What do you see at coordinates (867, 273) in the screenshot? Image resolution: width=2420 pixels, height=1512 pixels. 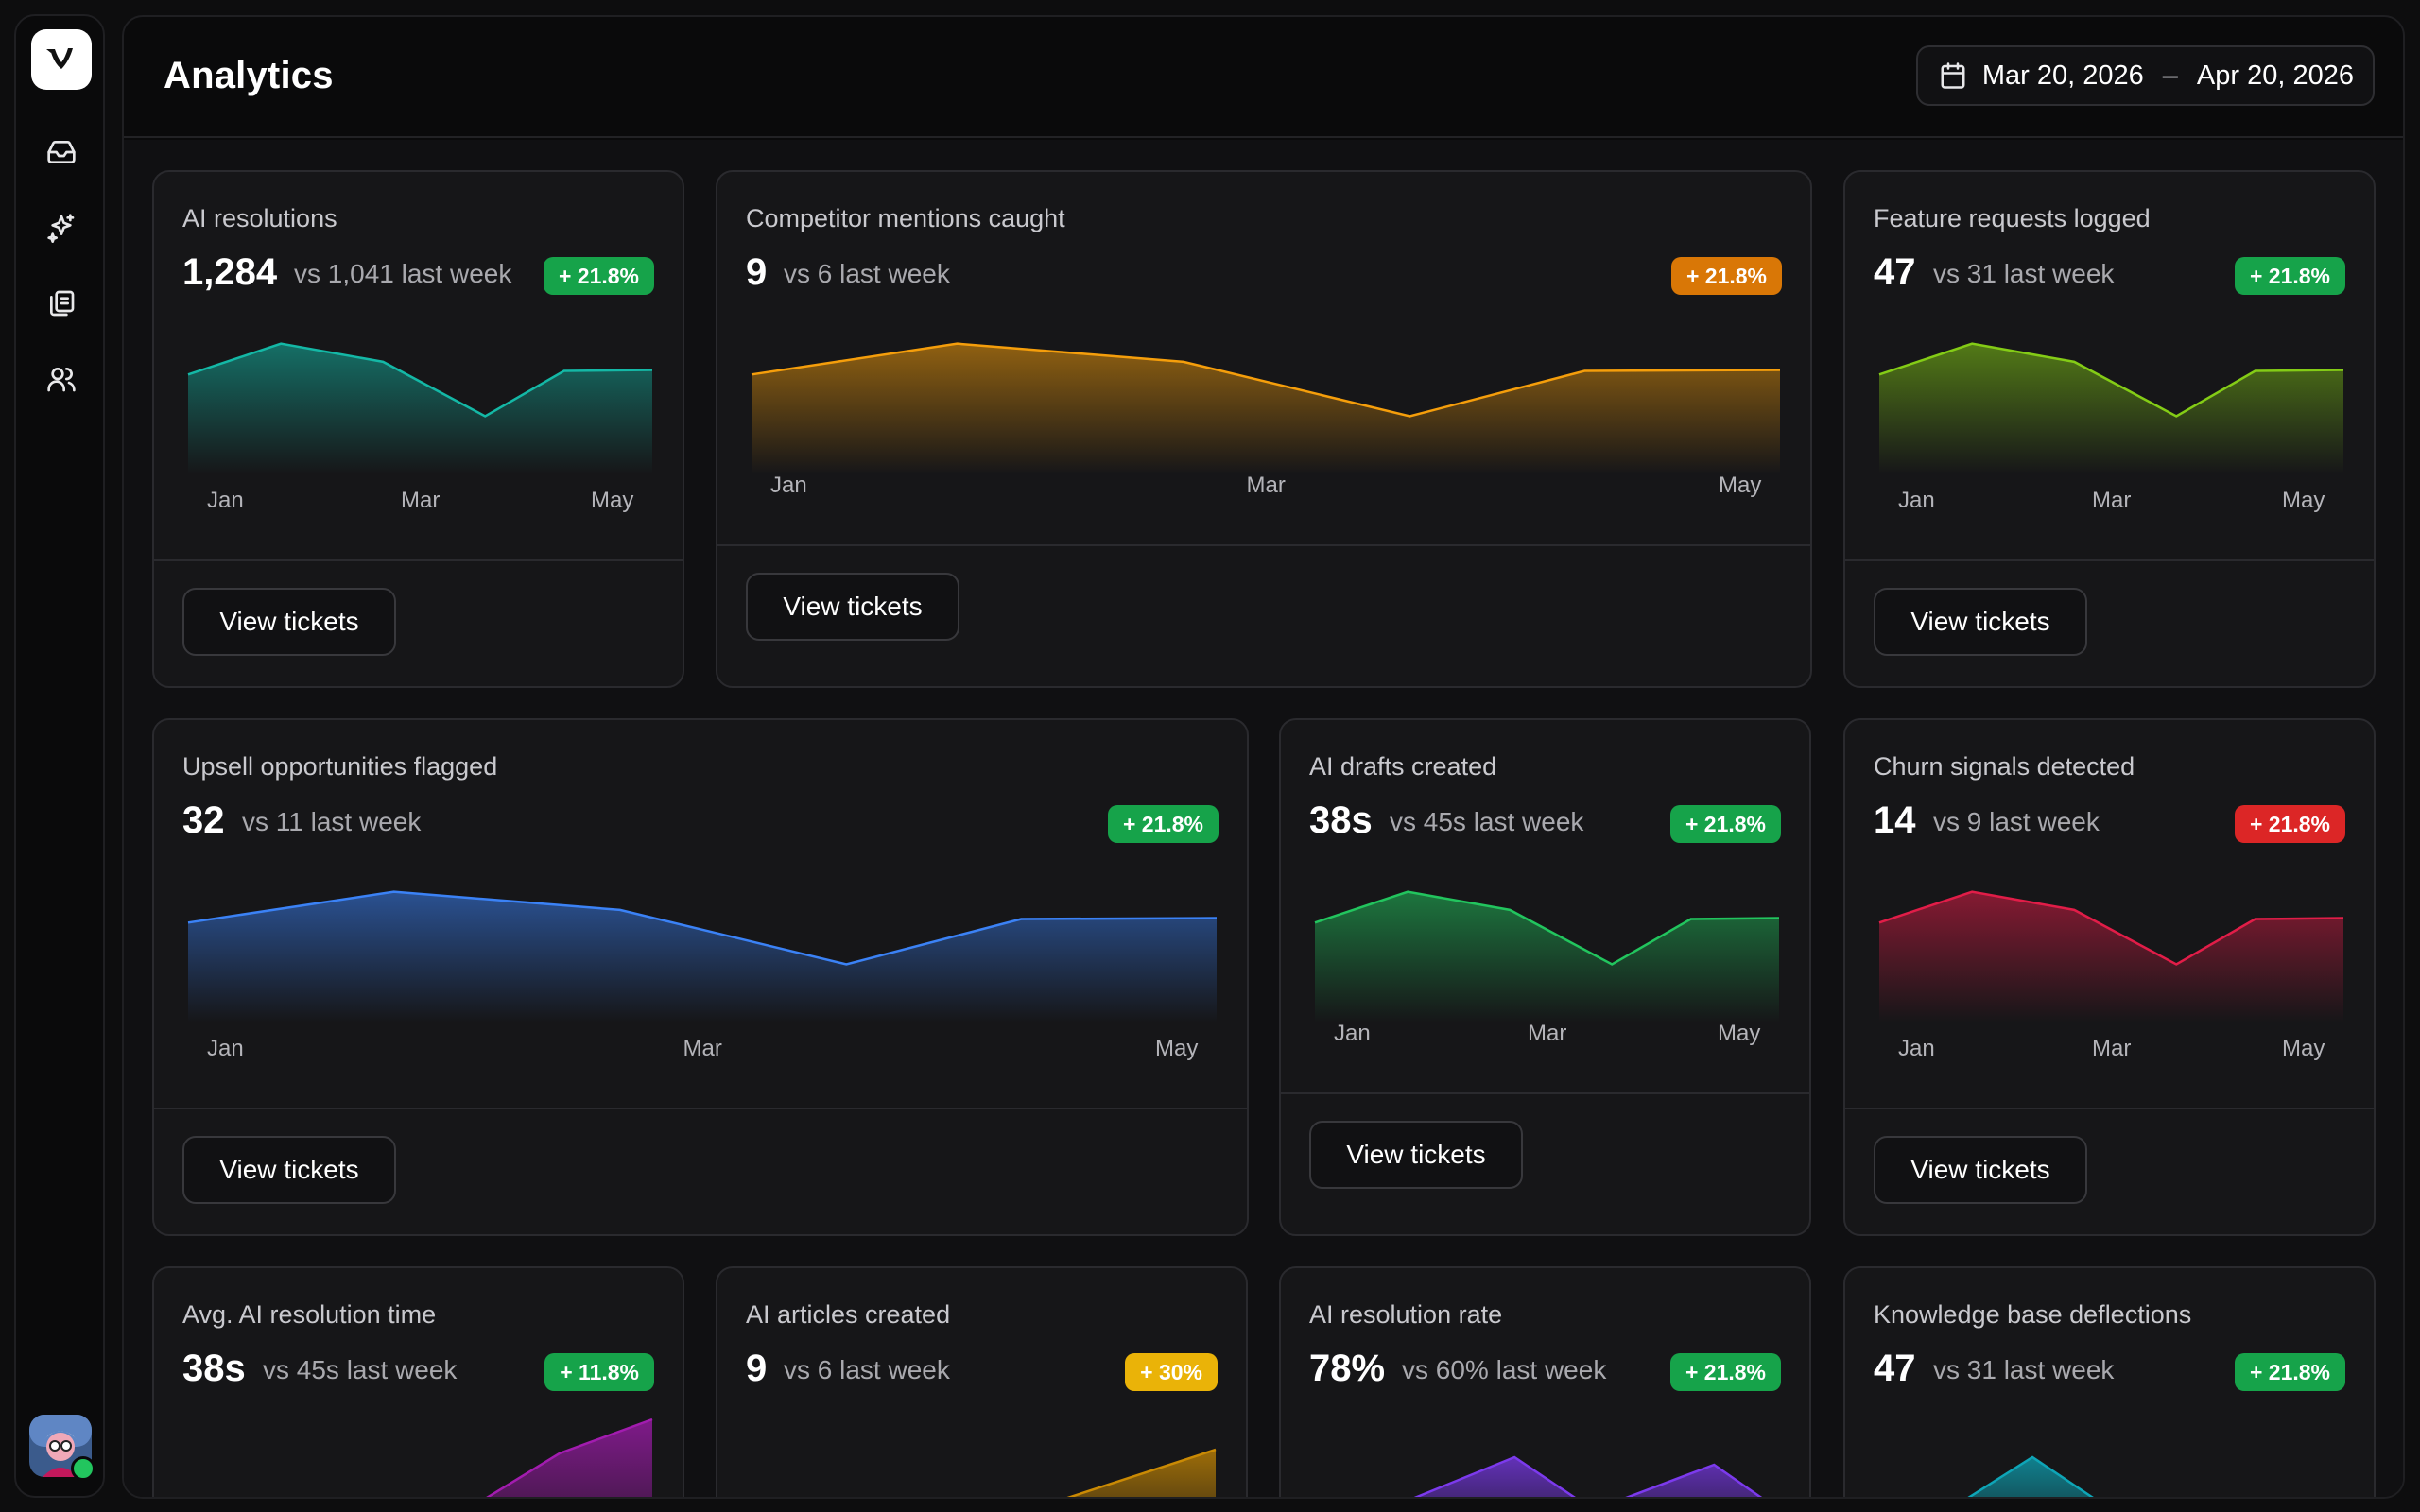 I see `metric-comparison: vs 6 last week` at bounding box center [867, 273].